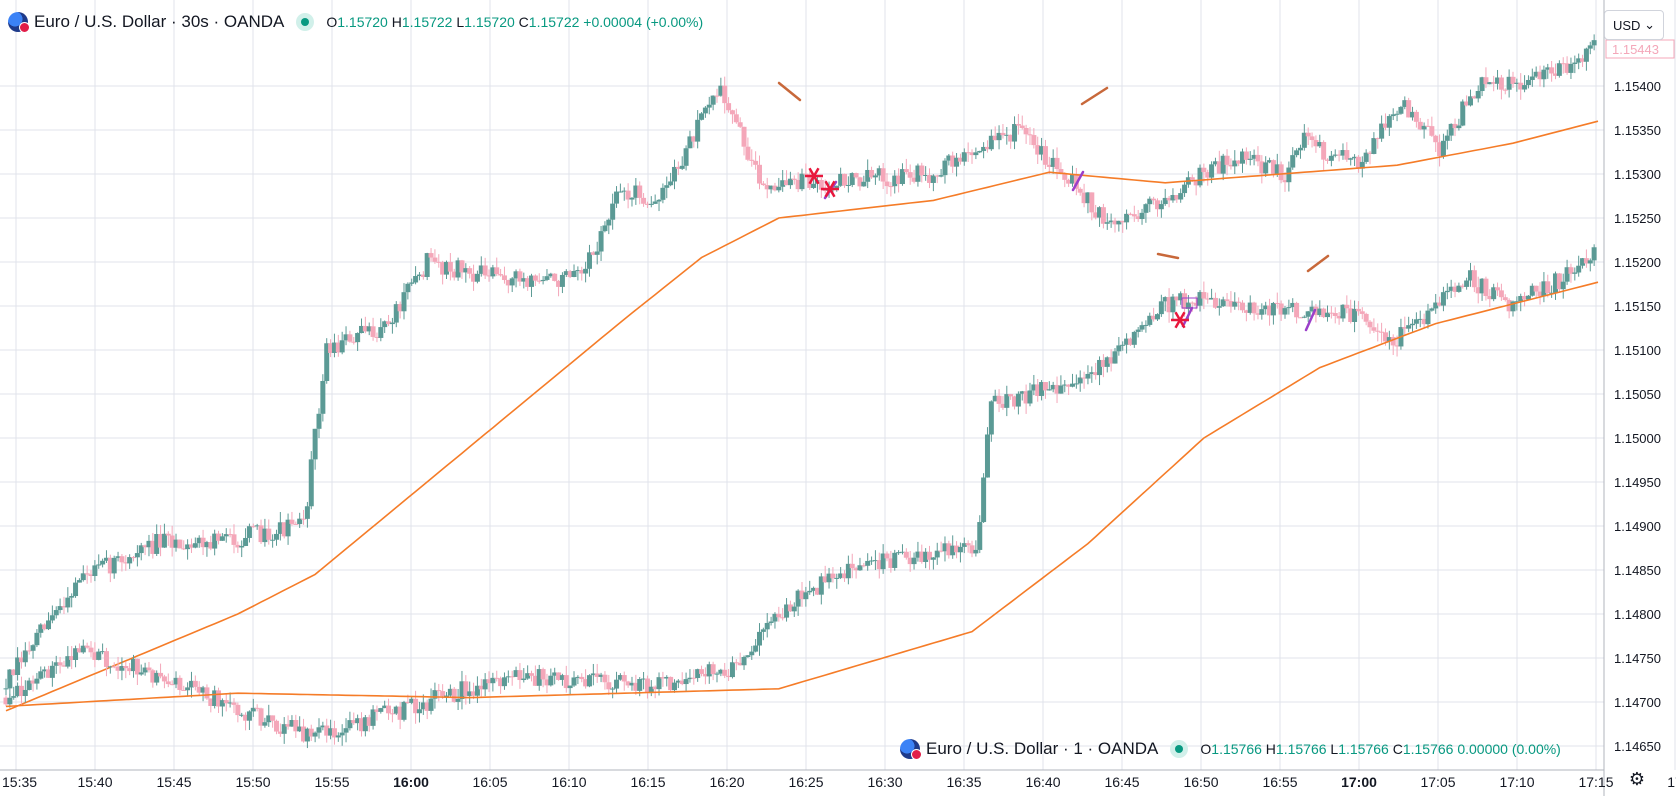 The height and width of the screenshot is (796, 1676). What do you see at coordinates (1042, 748) in the screenshot?
I see `symbol-title: Euro / U.S. Dollar · 1 · OANDA` at bounding box center [1042, 748].